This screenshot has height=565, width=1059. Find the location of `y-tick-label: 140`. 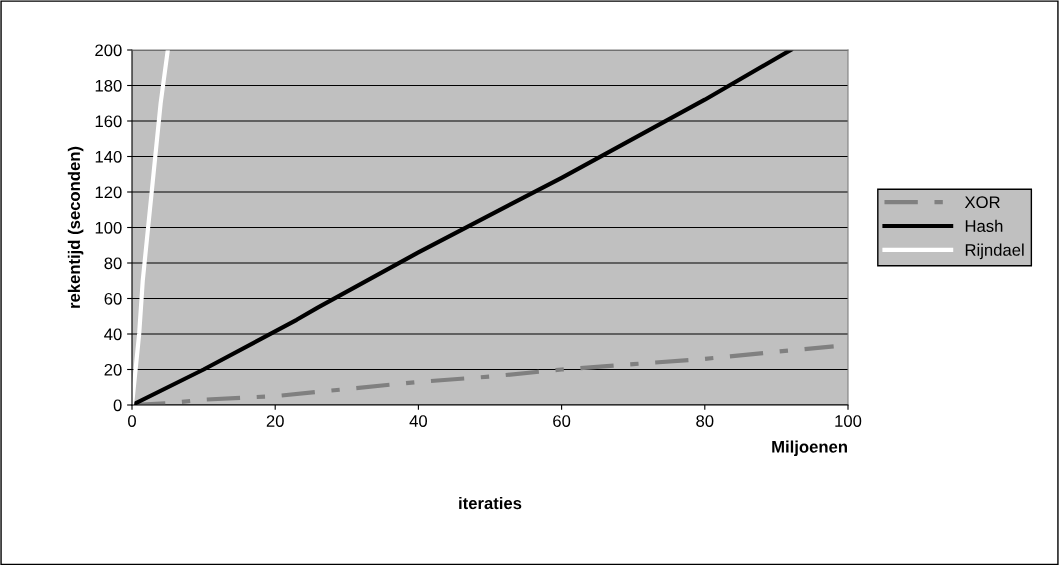

y-tick-label: 140 is located at coordinates (108, 156).